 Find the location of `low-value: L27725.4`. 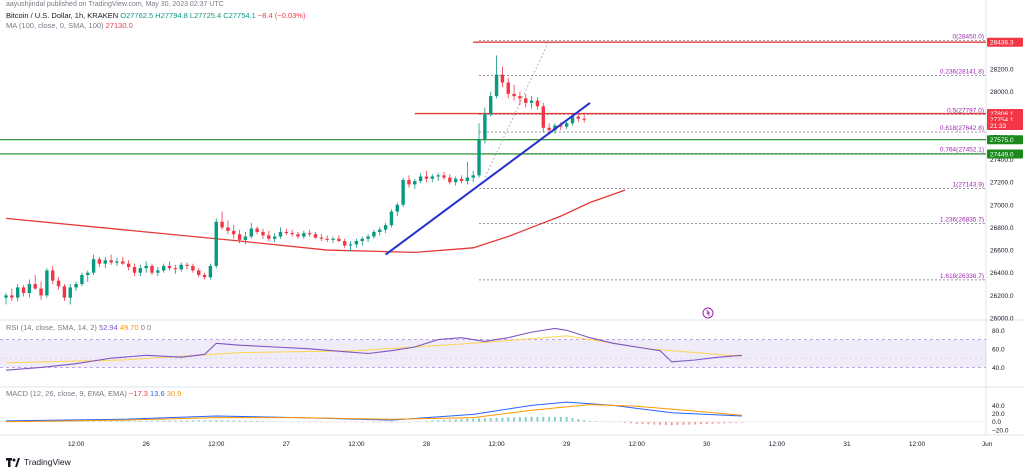

low-value: L27725.4 is located at coordinates (205, 15).